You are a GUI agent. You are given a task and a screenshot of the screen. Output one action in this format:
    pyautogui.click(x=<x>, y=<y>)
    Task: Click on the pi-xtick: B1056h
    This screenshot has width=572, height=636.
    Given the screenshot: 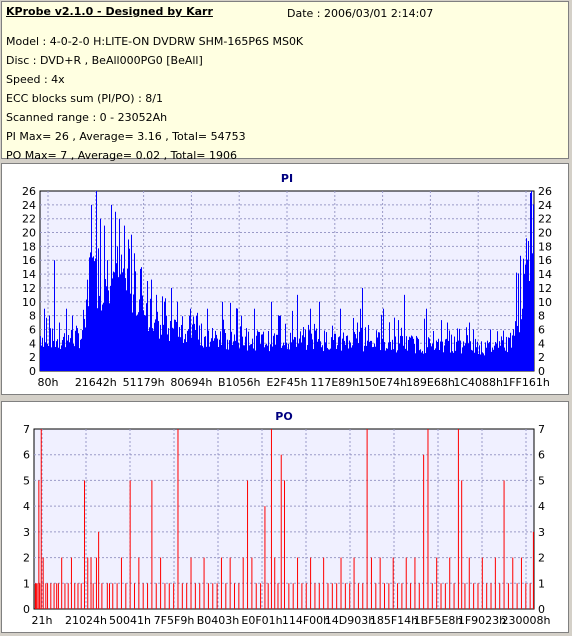 What is the action you would take?
    pyautogui.click(x=239, y=382)
    